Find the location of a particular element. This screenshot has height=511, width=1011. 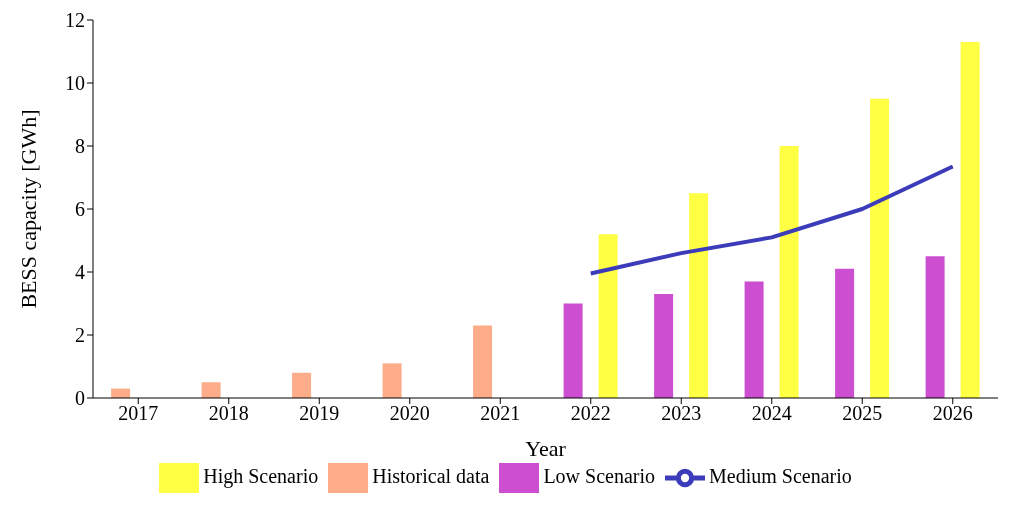

x-tick-label: 2026 is located at coordinates (952, 413).